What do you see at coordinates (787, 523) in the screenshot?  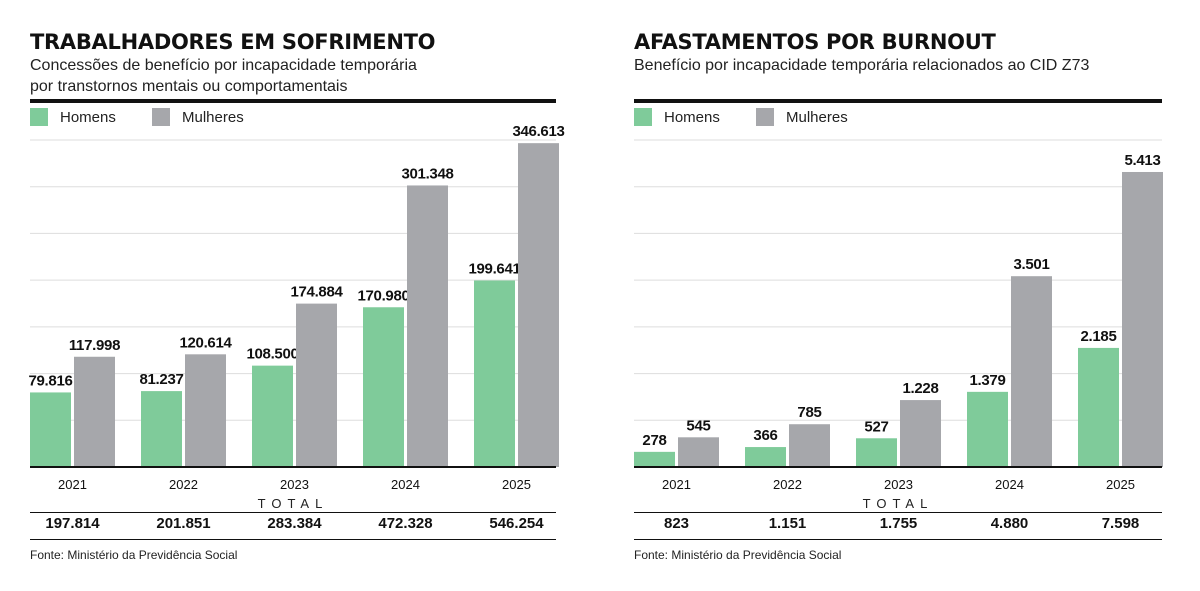 I see `total-value-2022: 1.151` at bounding box center [787, 523].